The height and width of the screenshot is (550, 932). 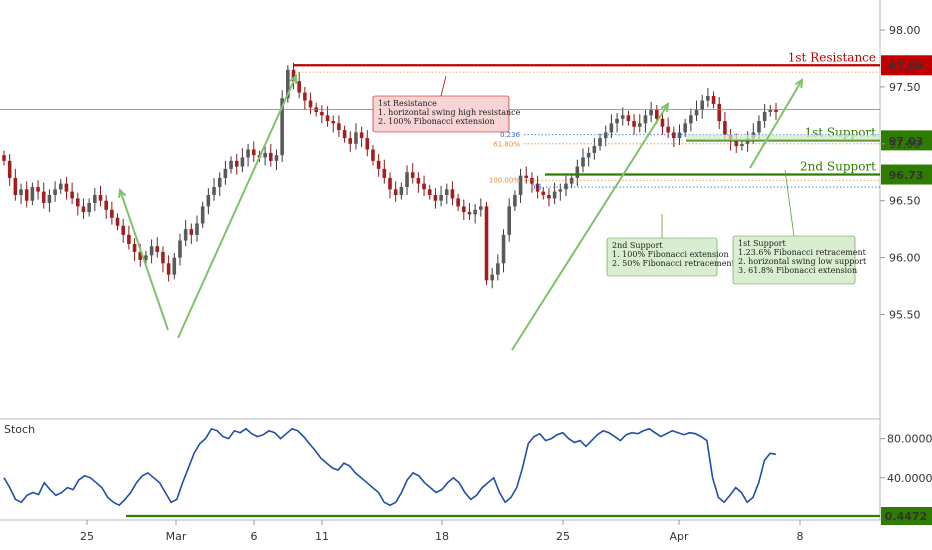 What do you see at coordinates (905, 144) in the screenshot?
I see `price-tick-label: 97.00` at bounding box center [905, 144].